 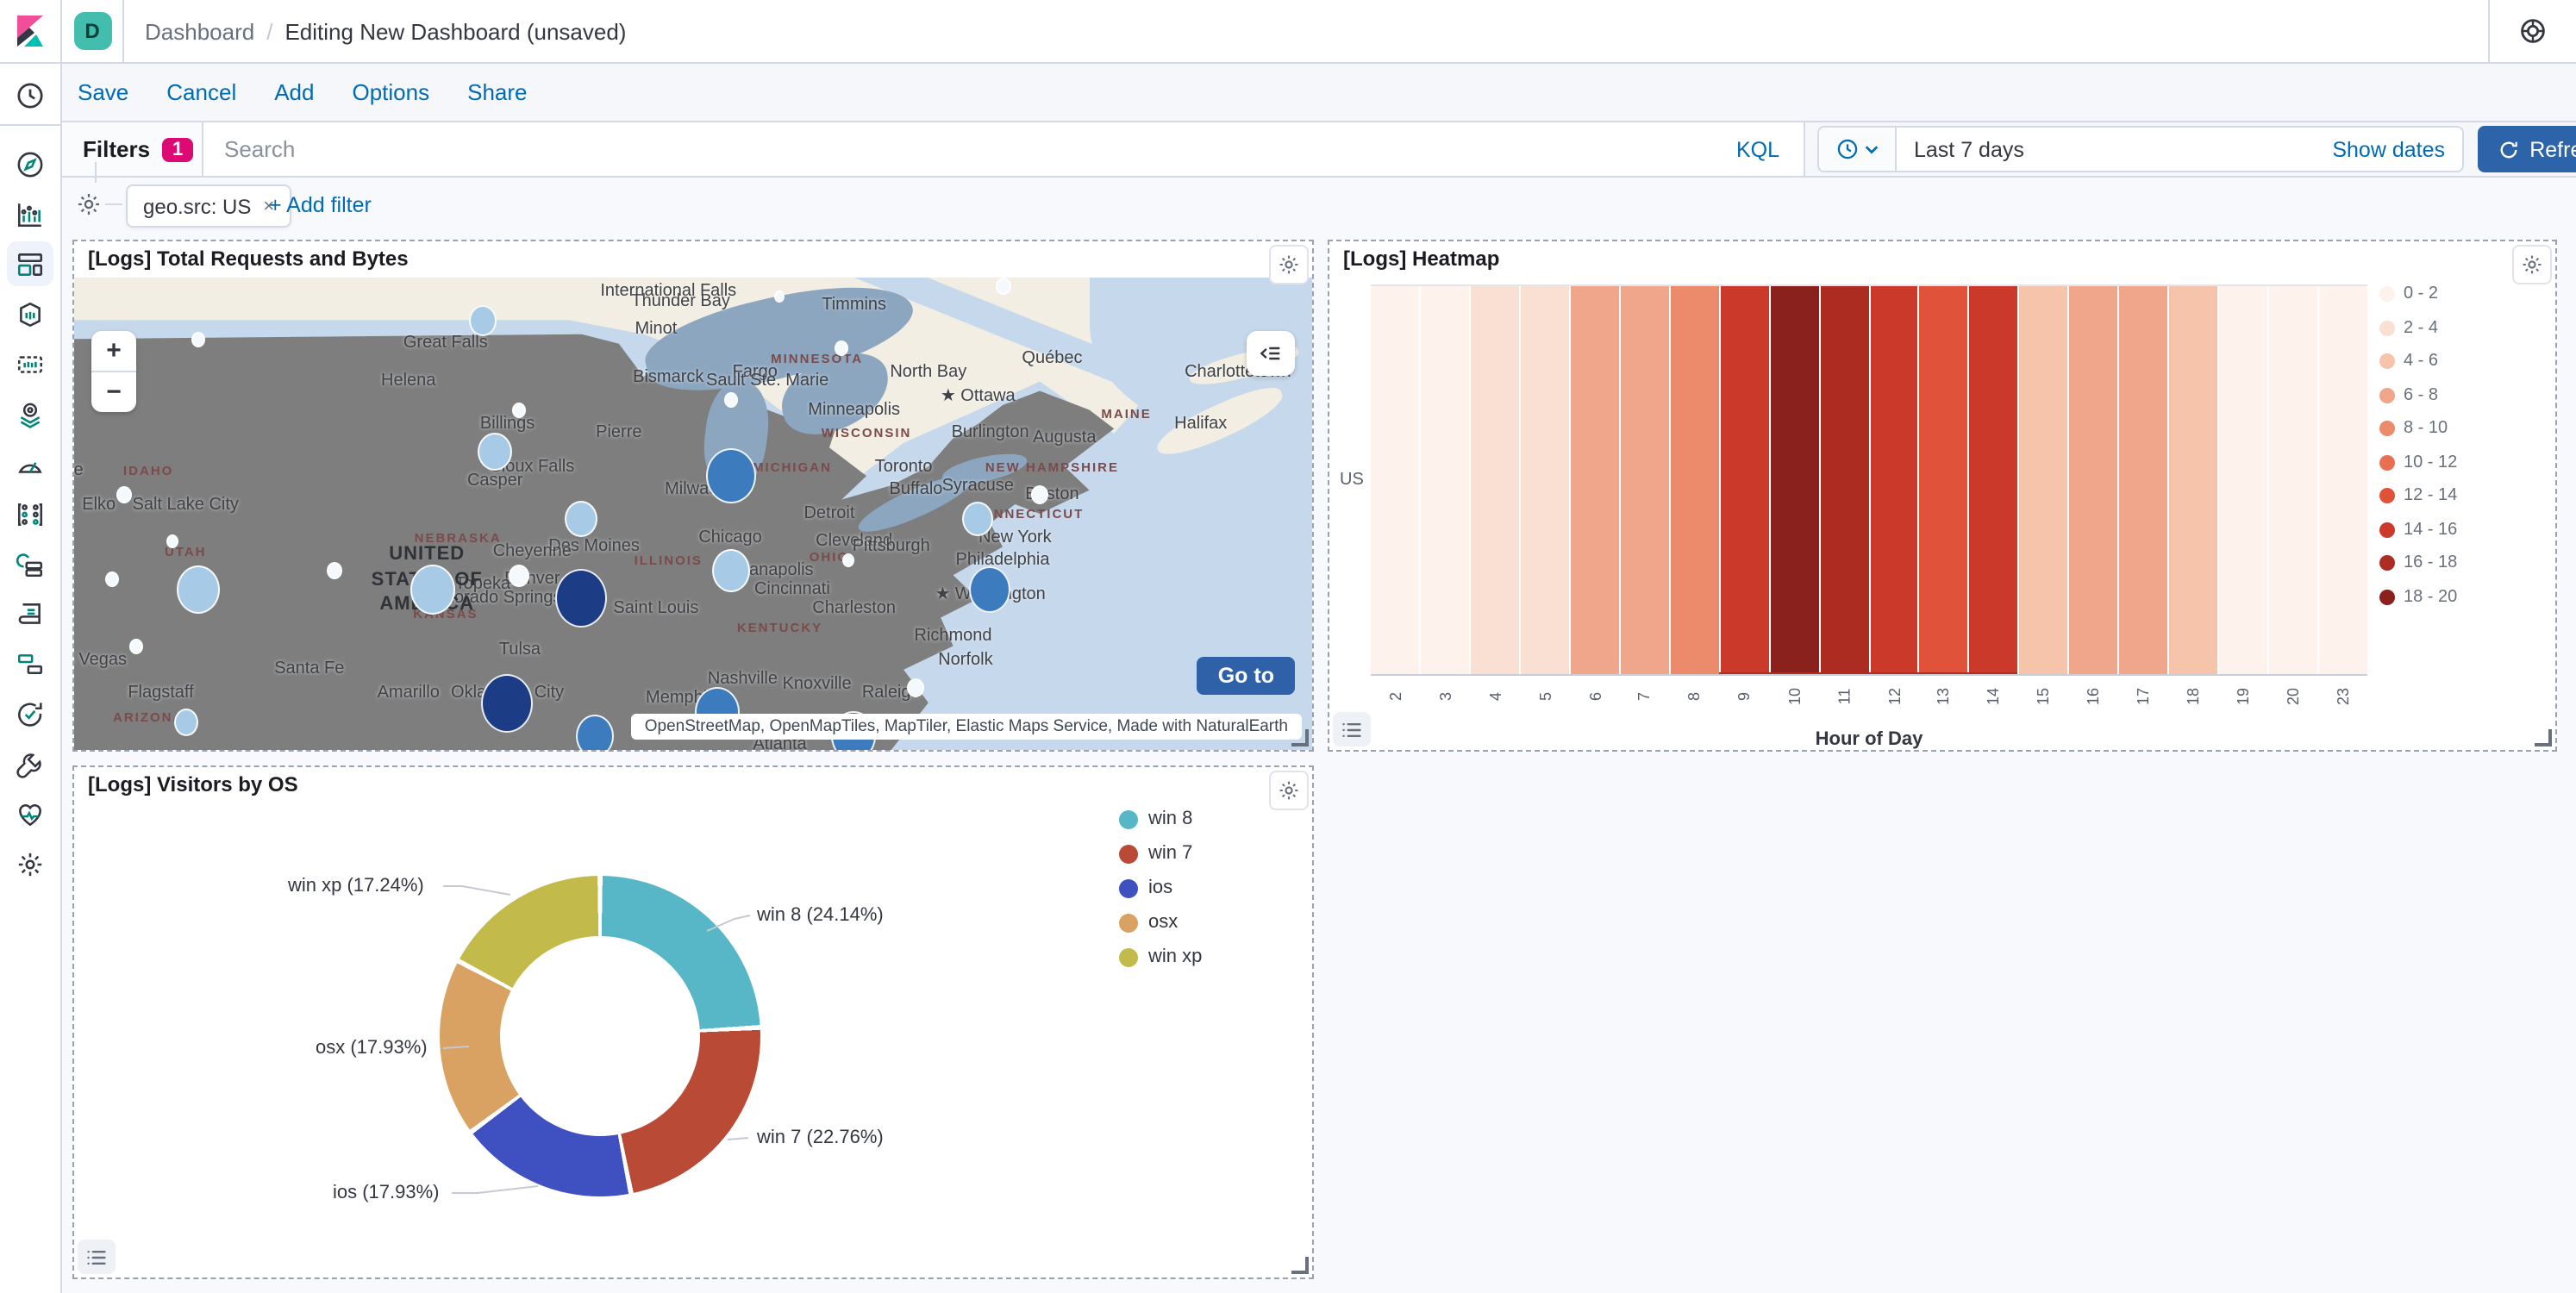 I want to click on pie-legend-item-win8: win 8, so click(x=1160, y=819).